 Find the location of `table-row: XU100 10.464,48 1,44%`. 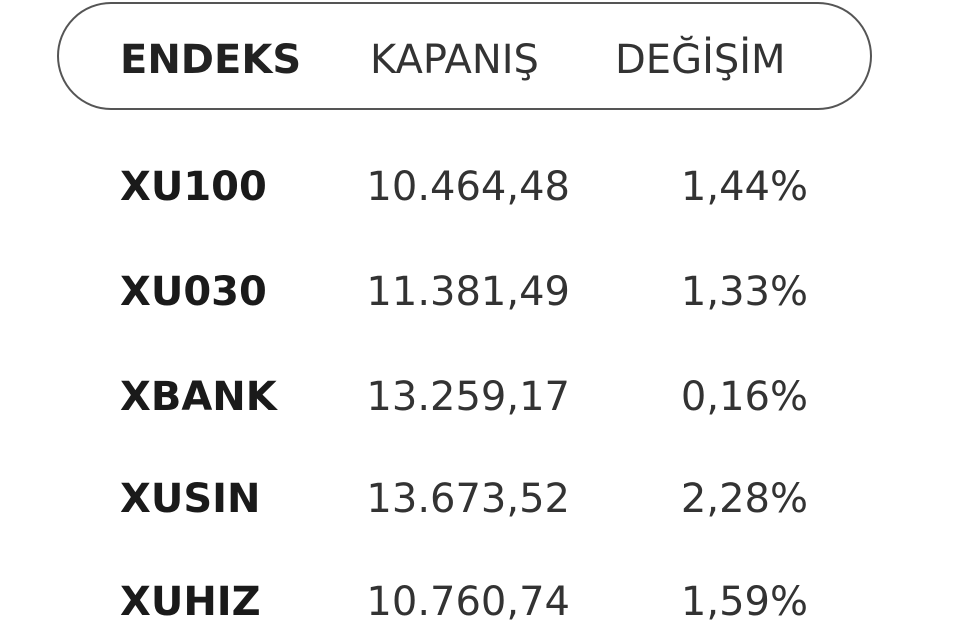

table-row: XU100 10.464,48 1,44% is located at coordinates (480, 195).